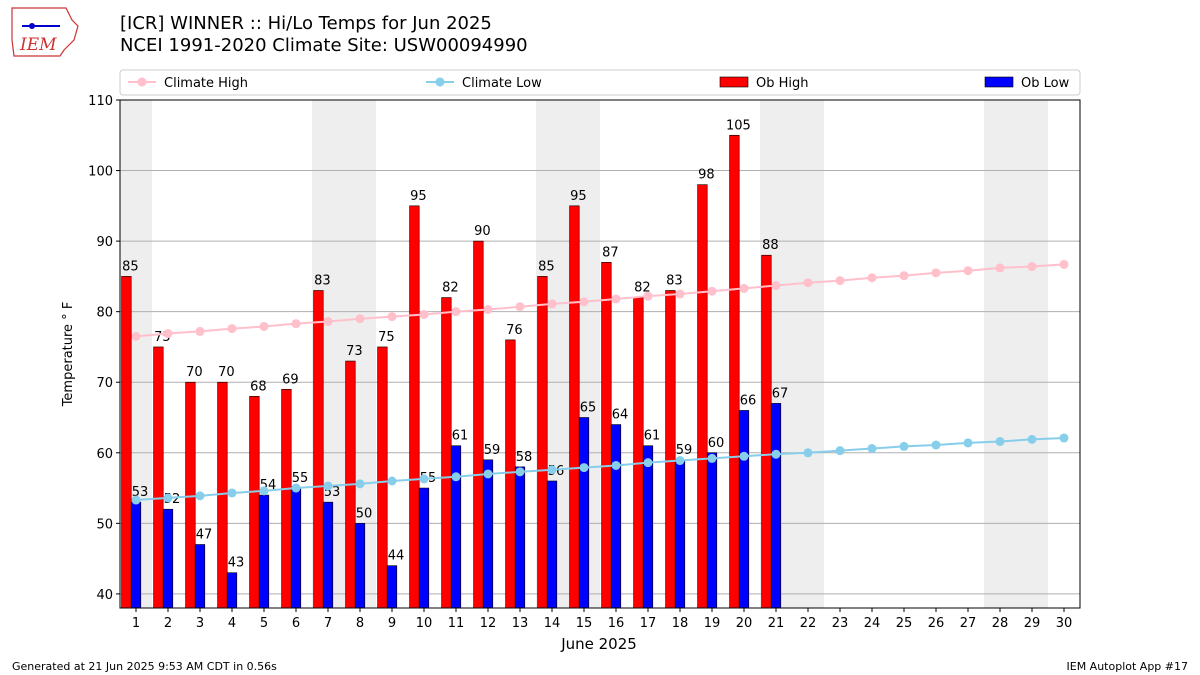 This screenshot has width=1200, height=675. Describe the element at coordinates (734, 82) in the screenshot. I see `legend-swatch` at that location.